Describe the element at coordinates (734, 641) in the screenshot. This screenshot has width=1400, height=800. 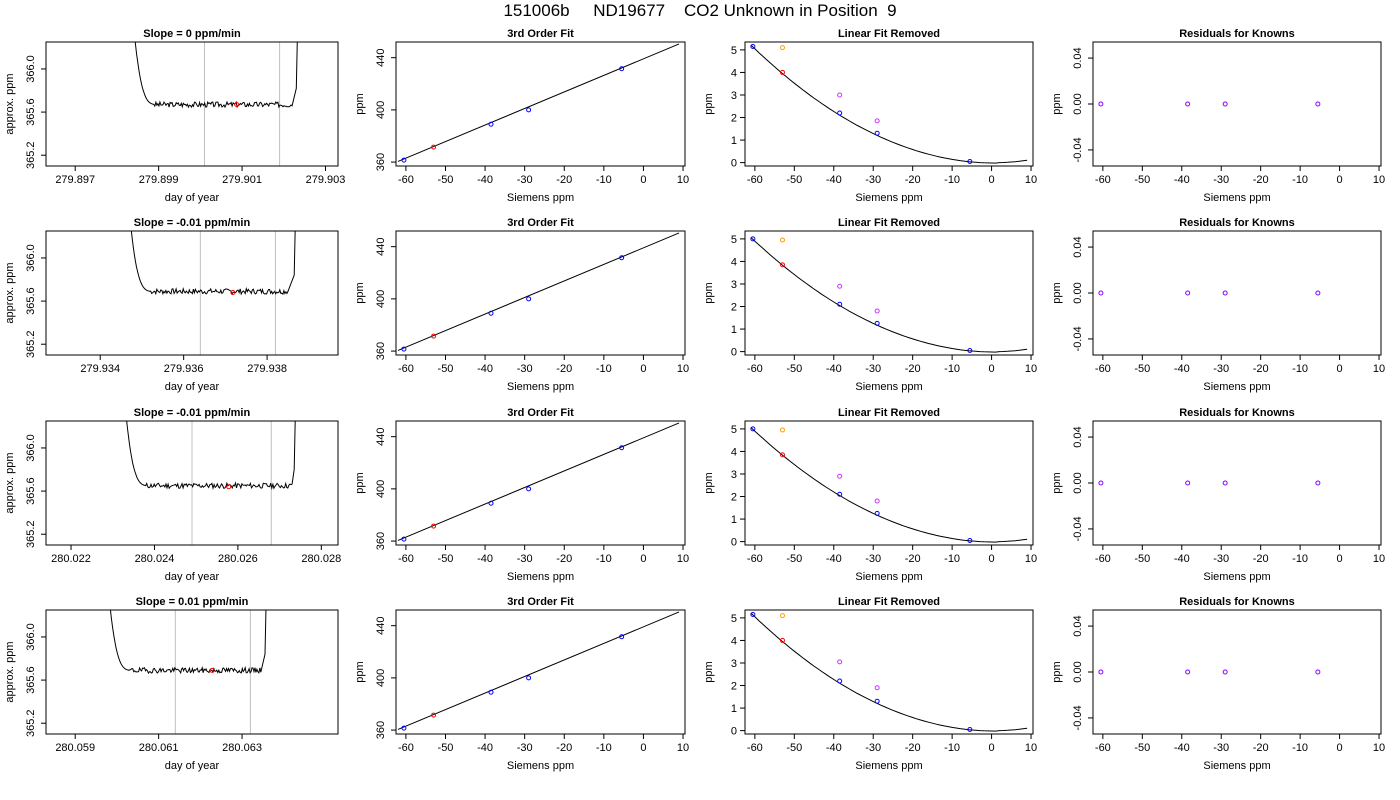
I see `y-tick-label: 4` at that location.